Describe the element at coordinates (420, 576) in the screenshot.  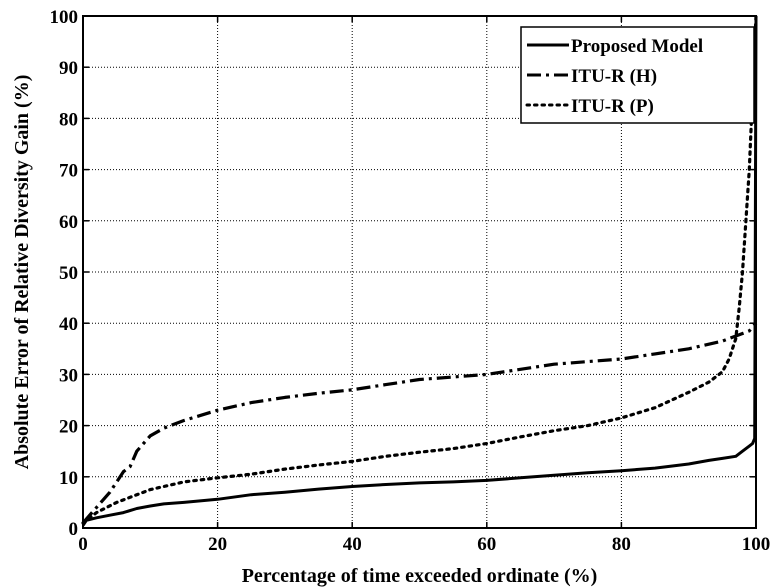
I see `x-axis-label: Percentage of time exceeded ordinate (%)` at that location.